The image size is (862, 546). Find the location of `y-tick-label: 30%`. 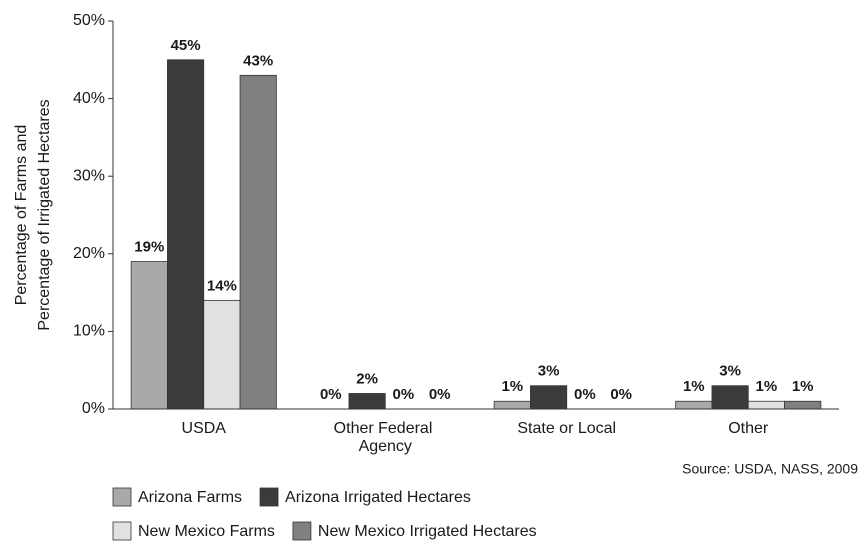

y-tick-label: 30% is located at coordinates (89, 175).